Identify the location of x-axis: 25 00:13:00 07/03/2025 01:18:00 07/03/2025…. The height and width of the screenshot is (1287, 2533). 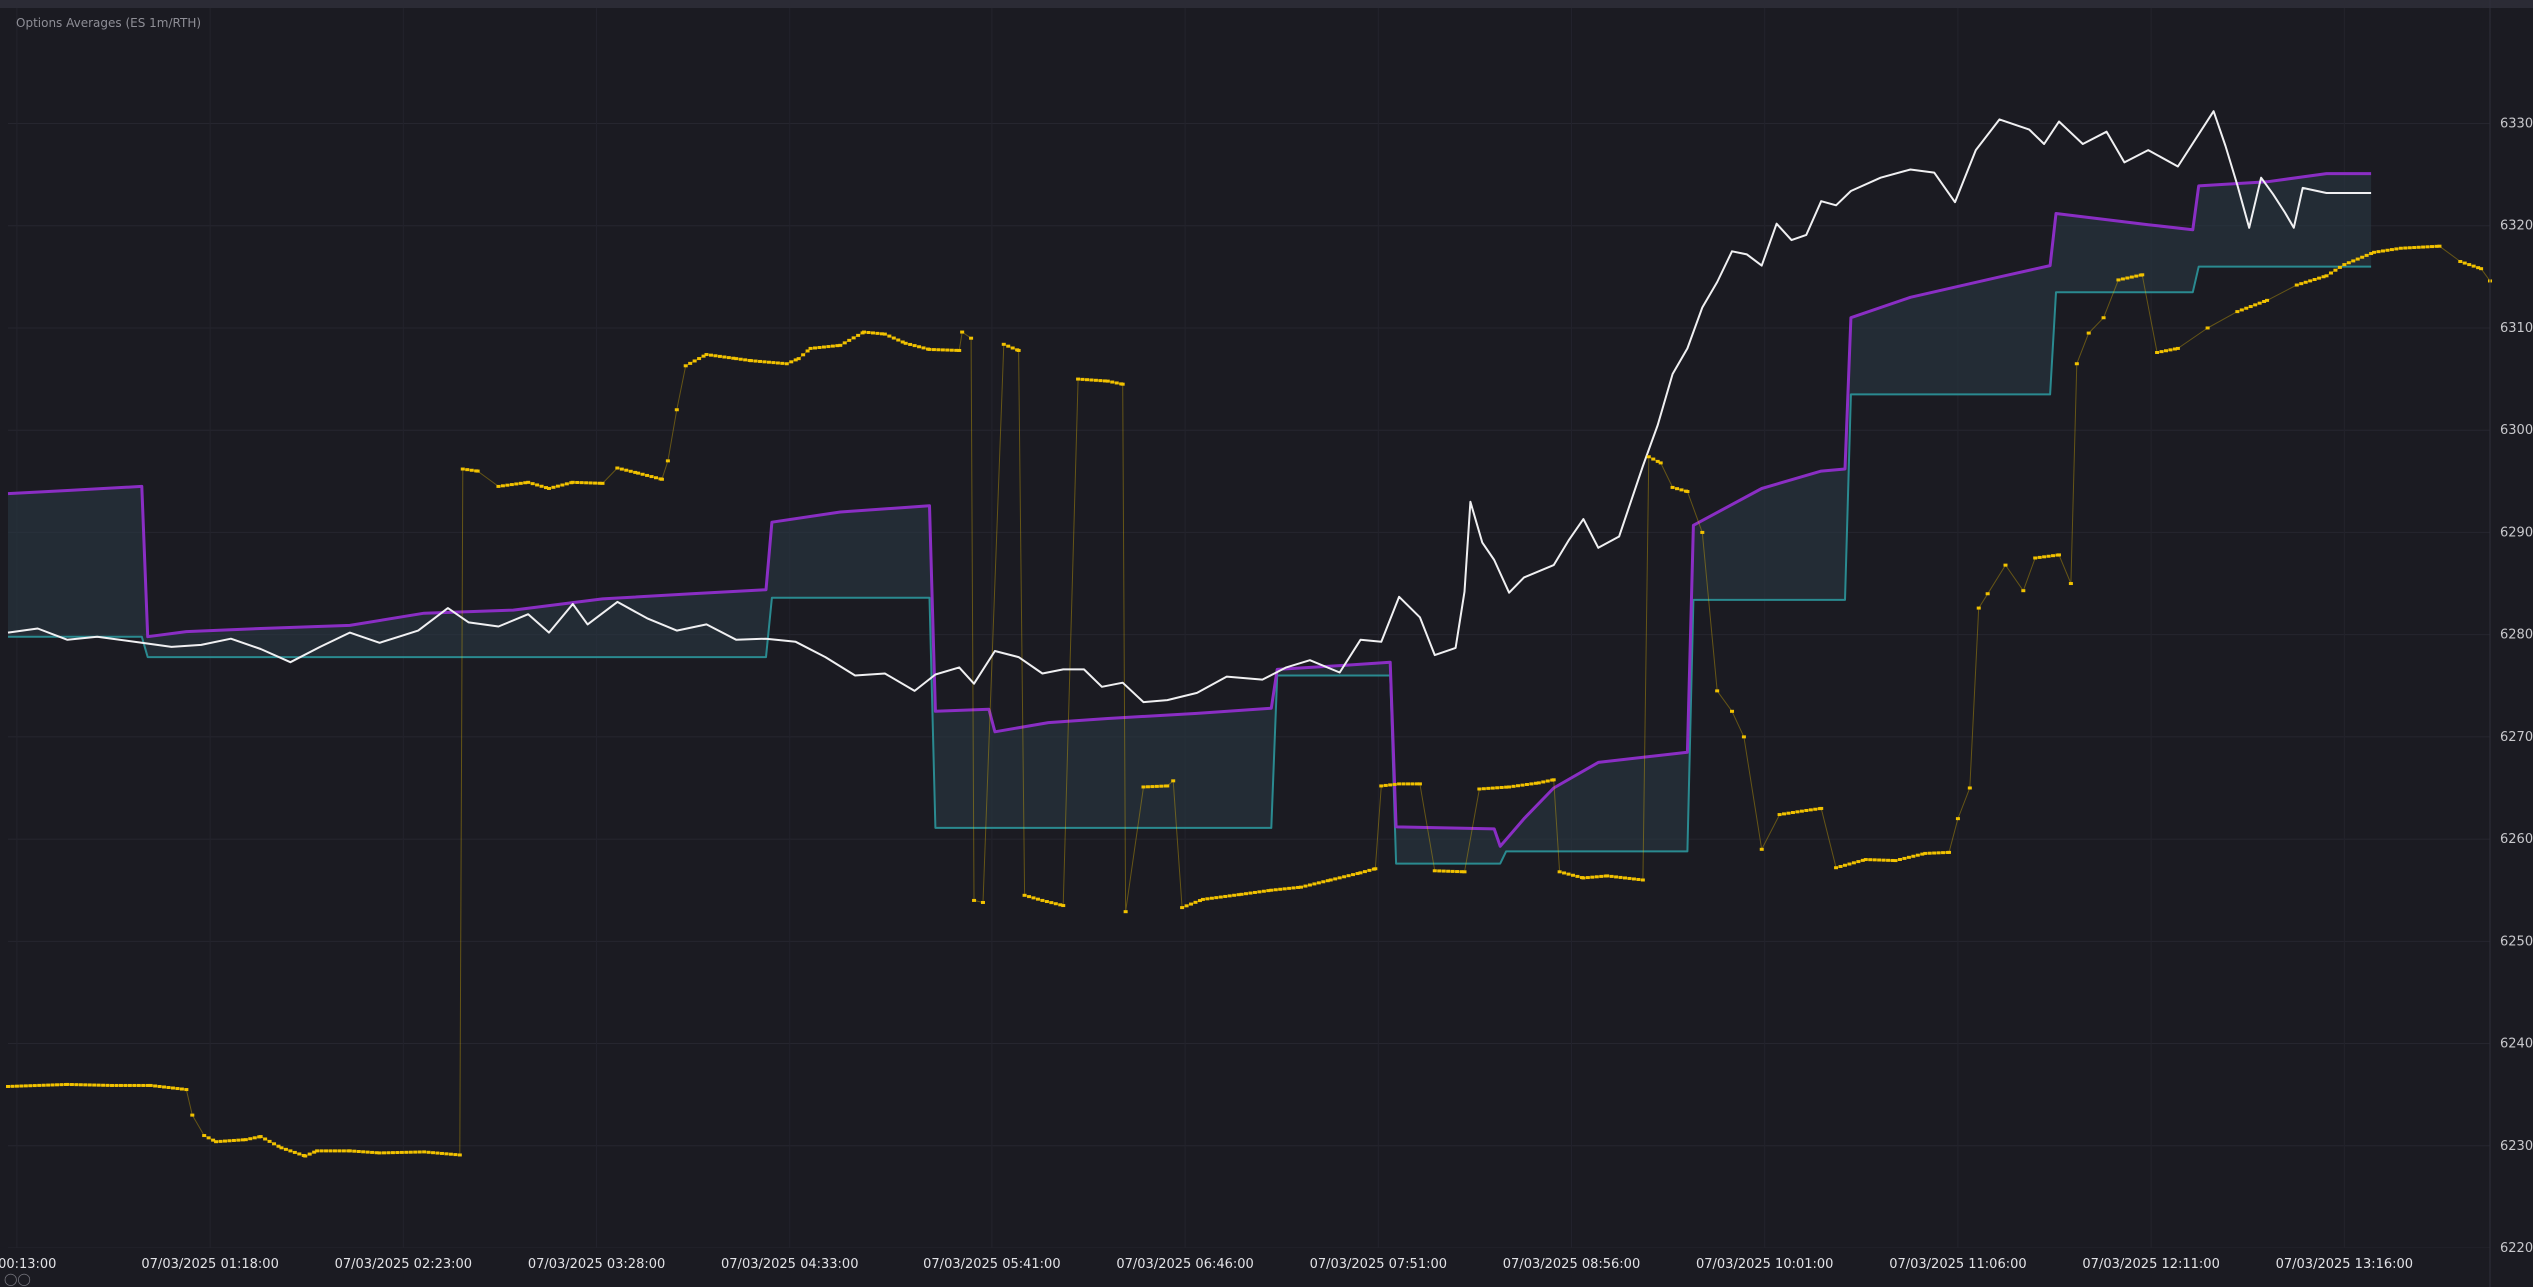
(1206, 1264).